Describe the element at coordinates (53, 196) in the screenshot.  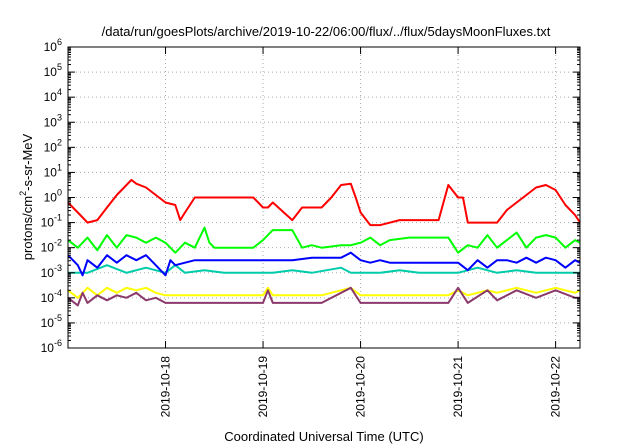
I see `y-tick-label: 10⁰` at that location.